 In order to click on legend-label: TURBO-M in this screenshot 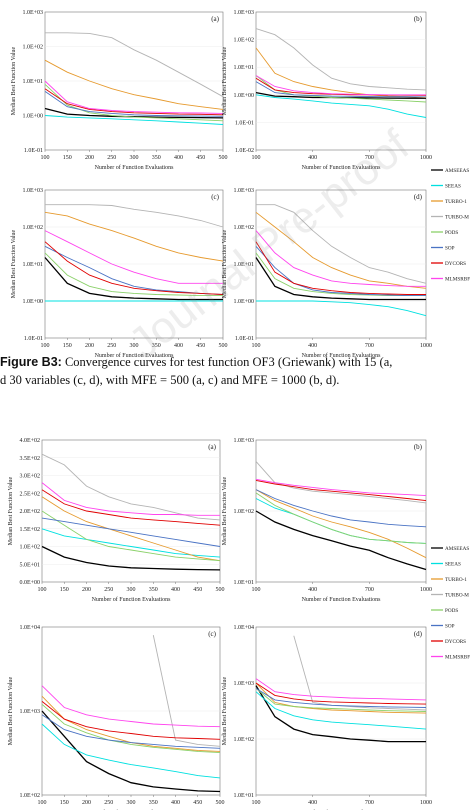, I will do `click(457, 218)`.